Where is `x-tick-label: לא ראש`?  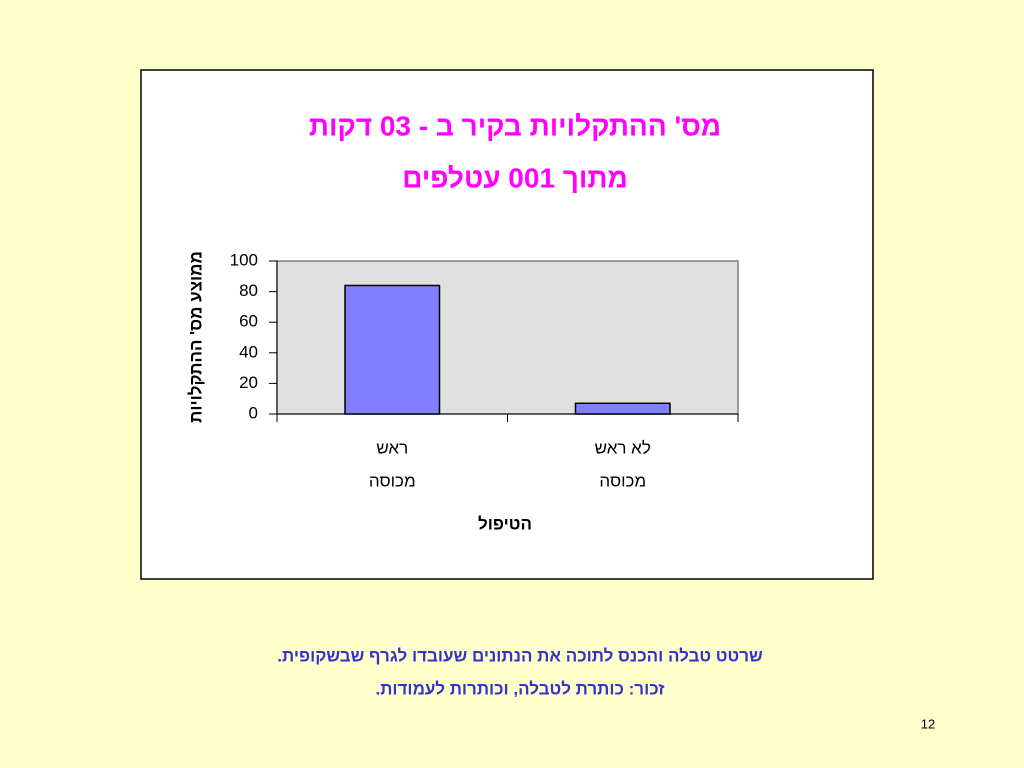 x-tick-label: לא ראש is located at coordinates (623, 447).